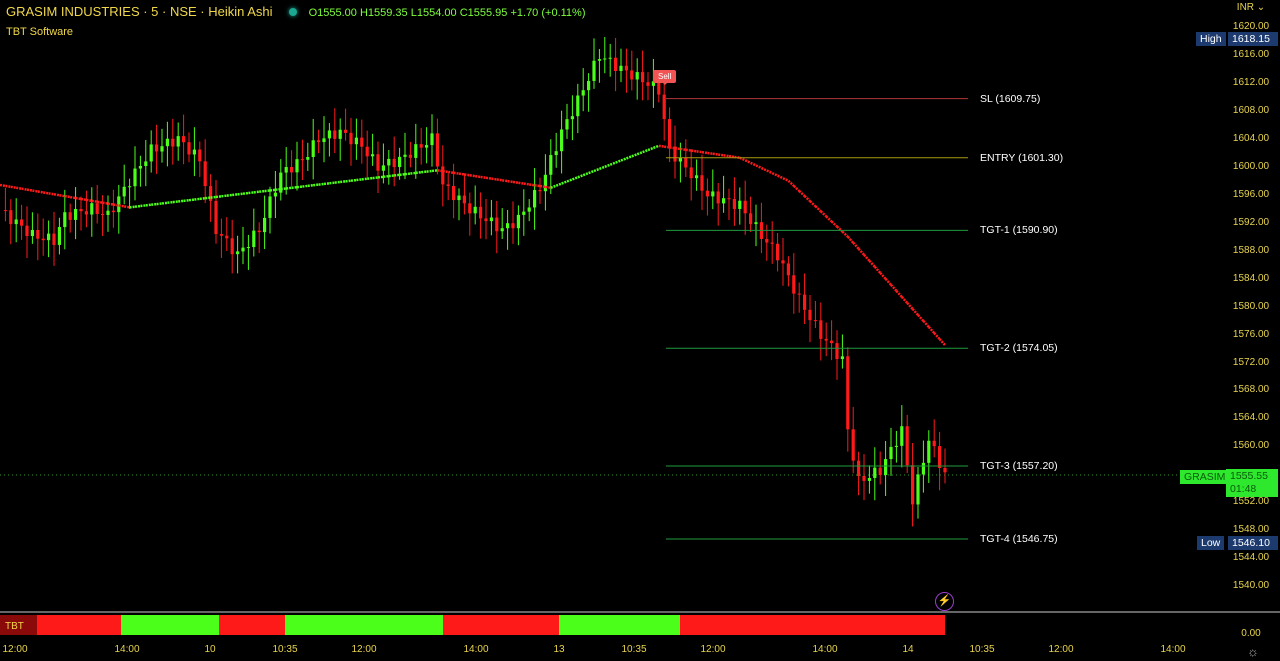 The width and height of the screenshot is (1280, 661). Describe the element at coordinates (1251, 530) in the screenshot. I see `price-tick: 1548.00` at that location.